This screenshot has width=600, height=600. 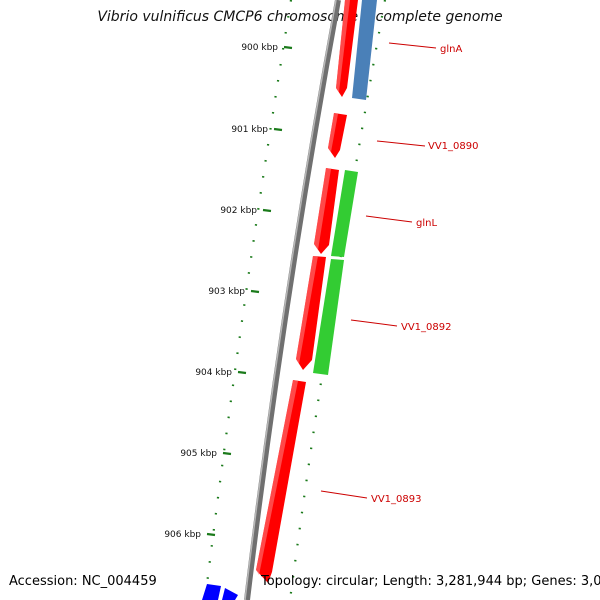 I want to click on kbp-label: 901 kbp, so click(x=249, y=130).